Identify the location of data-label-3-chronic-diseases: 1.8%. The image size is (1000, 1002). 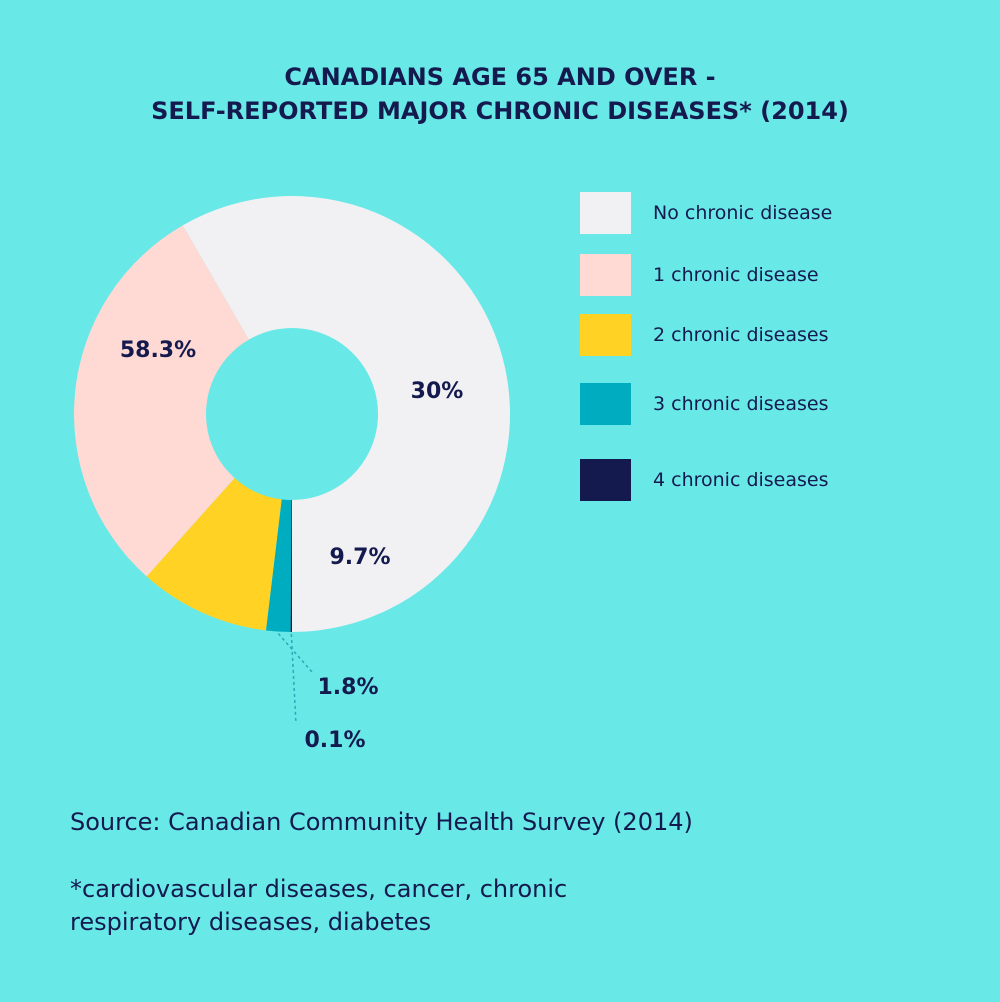
(347, 687).